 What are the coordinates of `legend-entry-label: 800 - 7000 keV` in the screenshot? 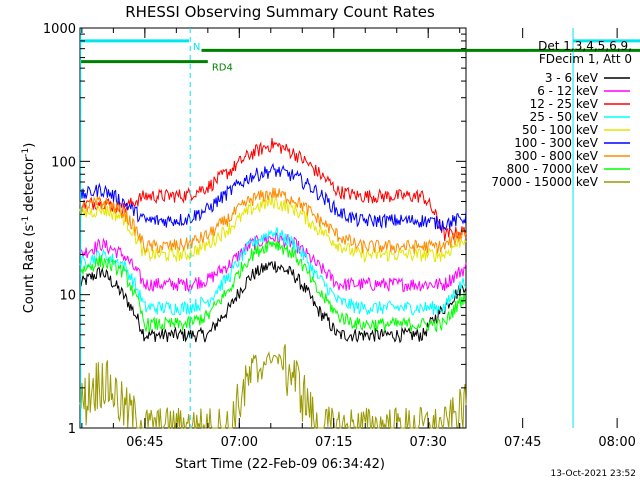 It's located at (553, 169).